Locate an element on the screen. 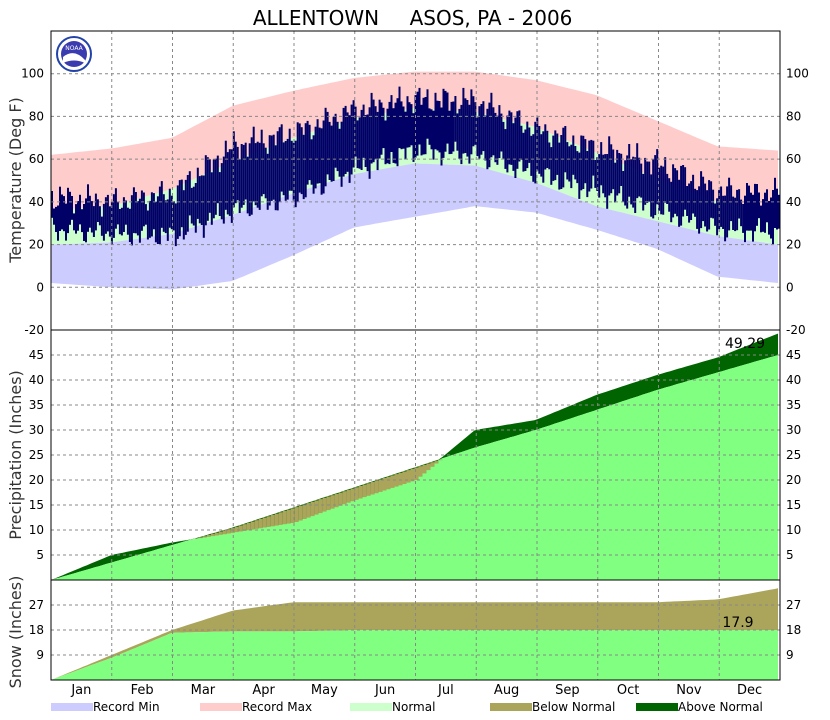 This screenshot has height=720, width=830. precip-tick-label: 10 is located at coordinates (36, 530).